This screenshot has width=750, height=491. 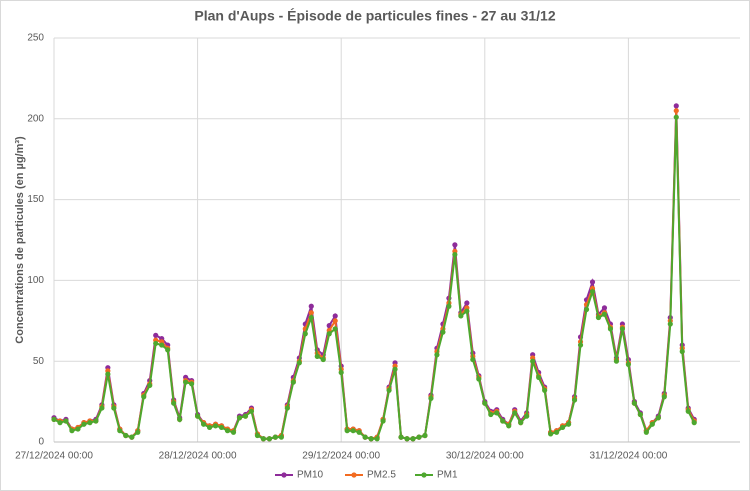 What do you see at coordinates (628, 456) in the screenshot?
I see `x-tick-label: 31/12/2024 00:00` at bounding box center [628, 456].